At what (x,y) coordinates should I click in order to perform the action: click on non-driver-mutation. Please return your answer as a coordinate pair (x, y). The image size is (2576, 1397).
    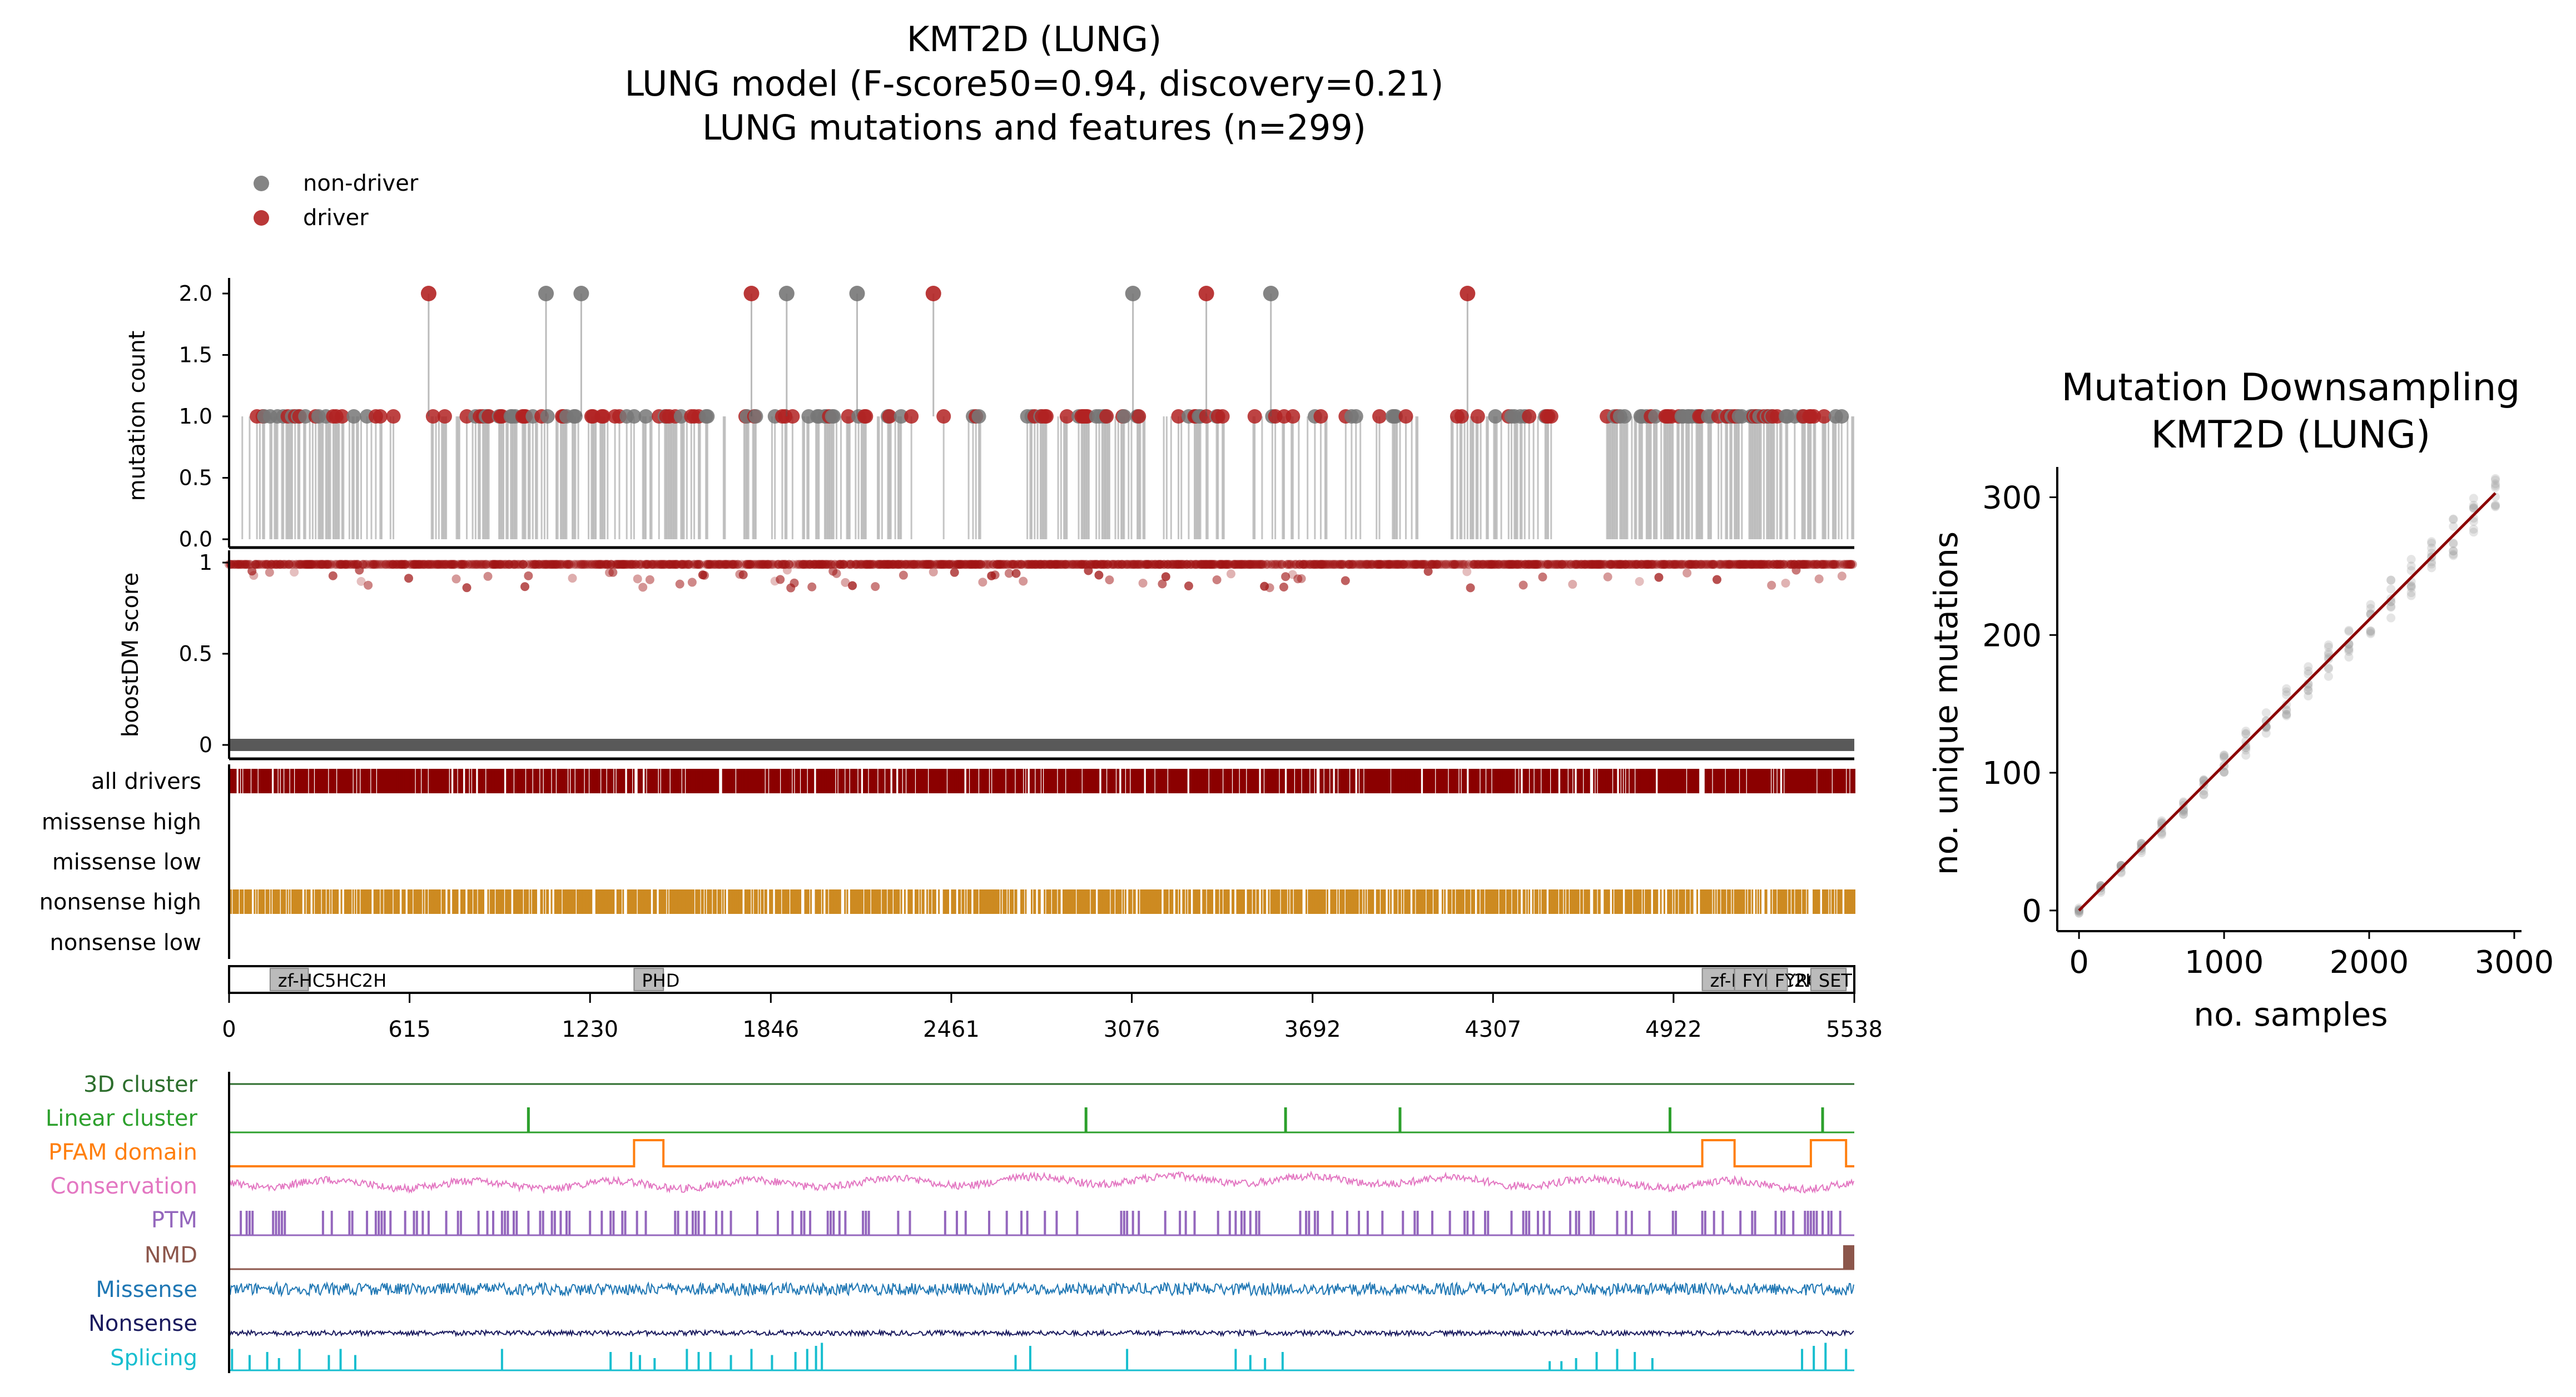
    Looking at the image, I should click on (645, 416).